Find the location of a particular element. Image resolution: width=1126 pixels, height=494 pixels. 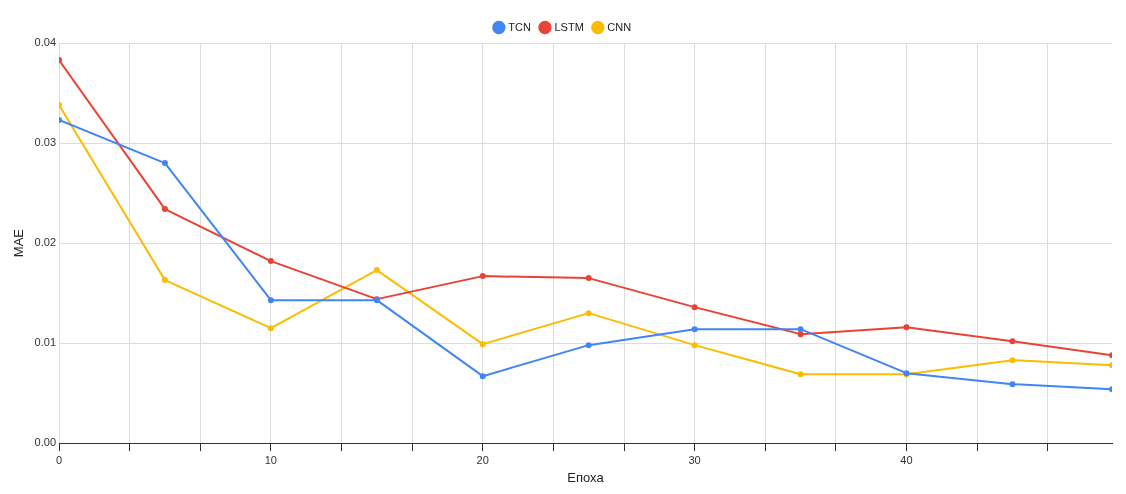

x-tick-label: 30 is located at coordinates (694, 459).